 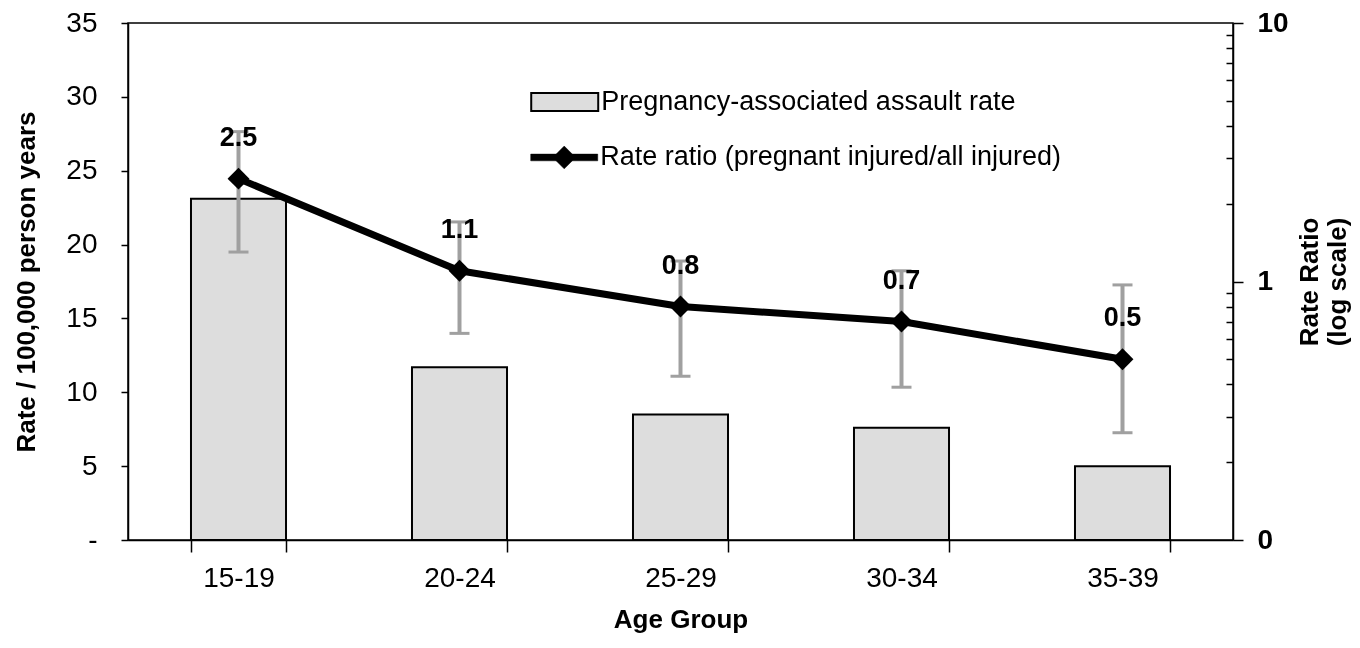 What do you see at coordinates (460, 577) in the screenshot?
I see `x-tick-label: 20-24` at bounding box center [460, 577].